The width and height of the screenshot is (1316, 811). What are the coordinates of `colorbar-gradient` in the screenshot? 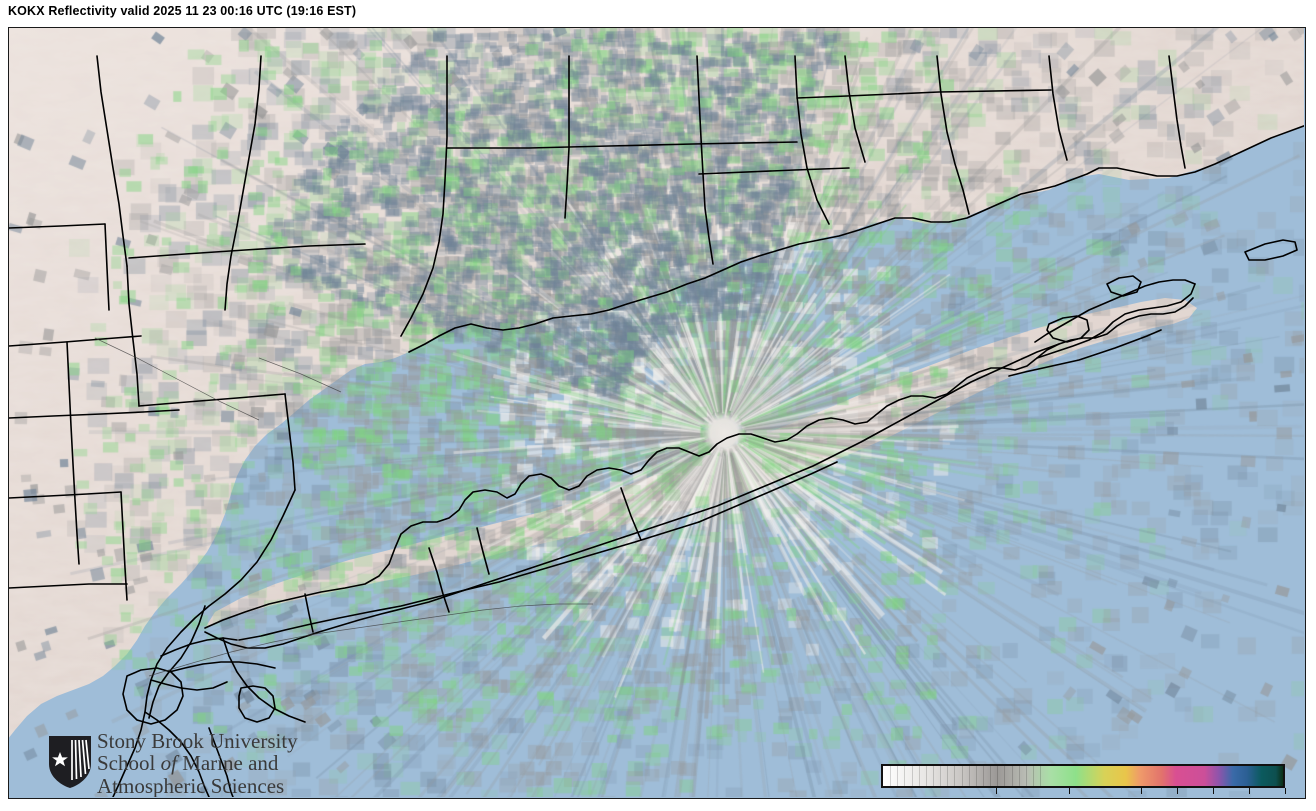 It's located at (1083, 776).